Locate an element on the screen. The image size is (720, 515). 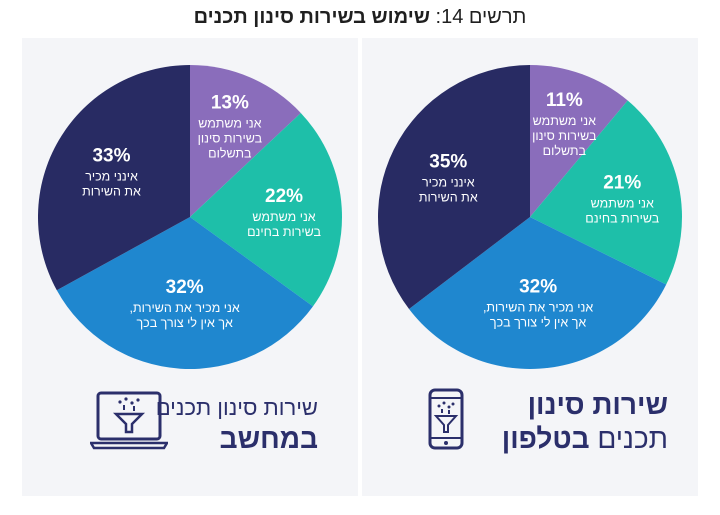
phone-caption-line2-bold: בטלפון is located at coordinates (545, 438).